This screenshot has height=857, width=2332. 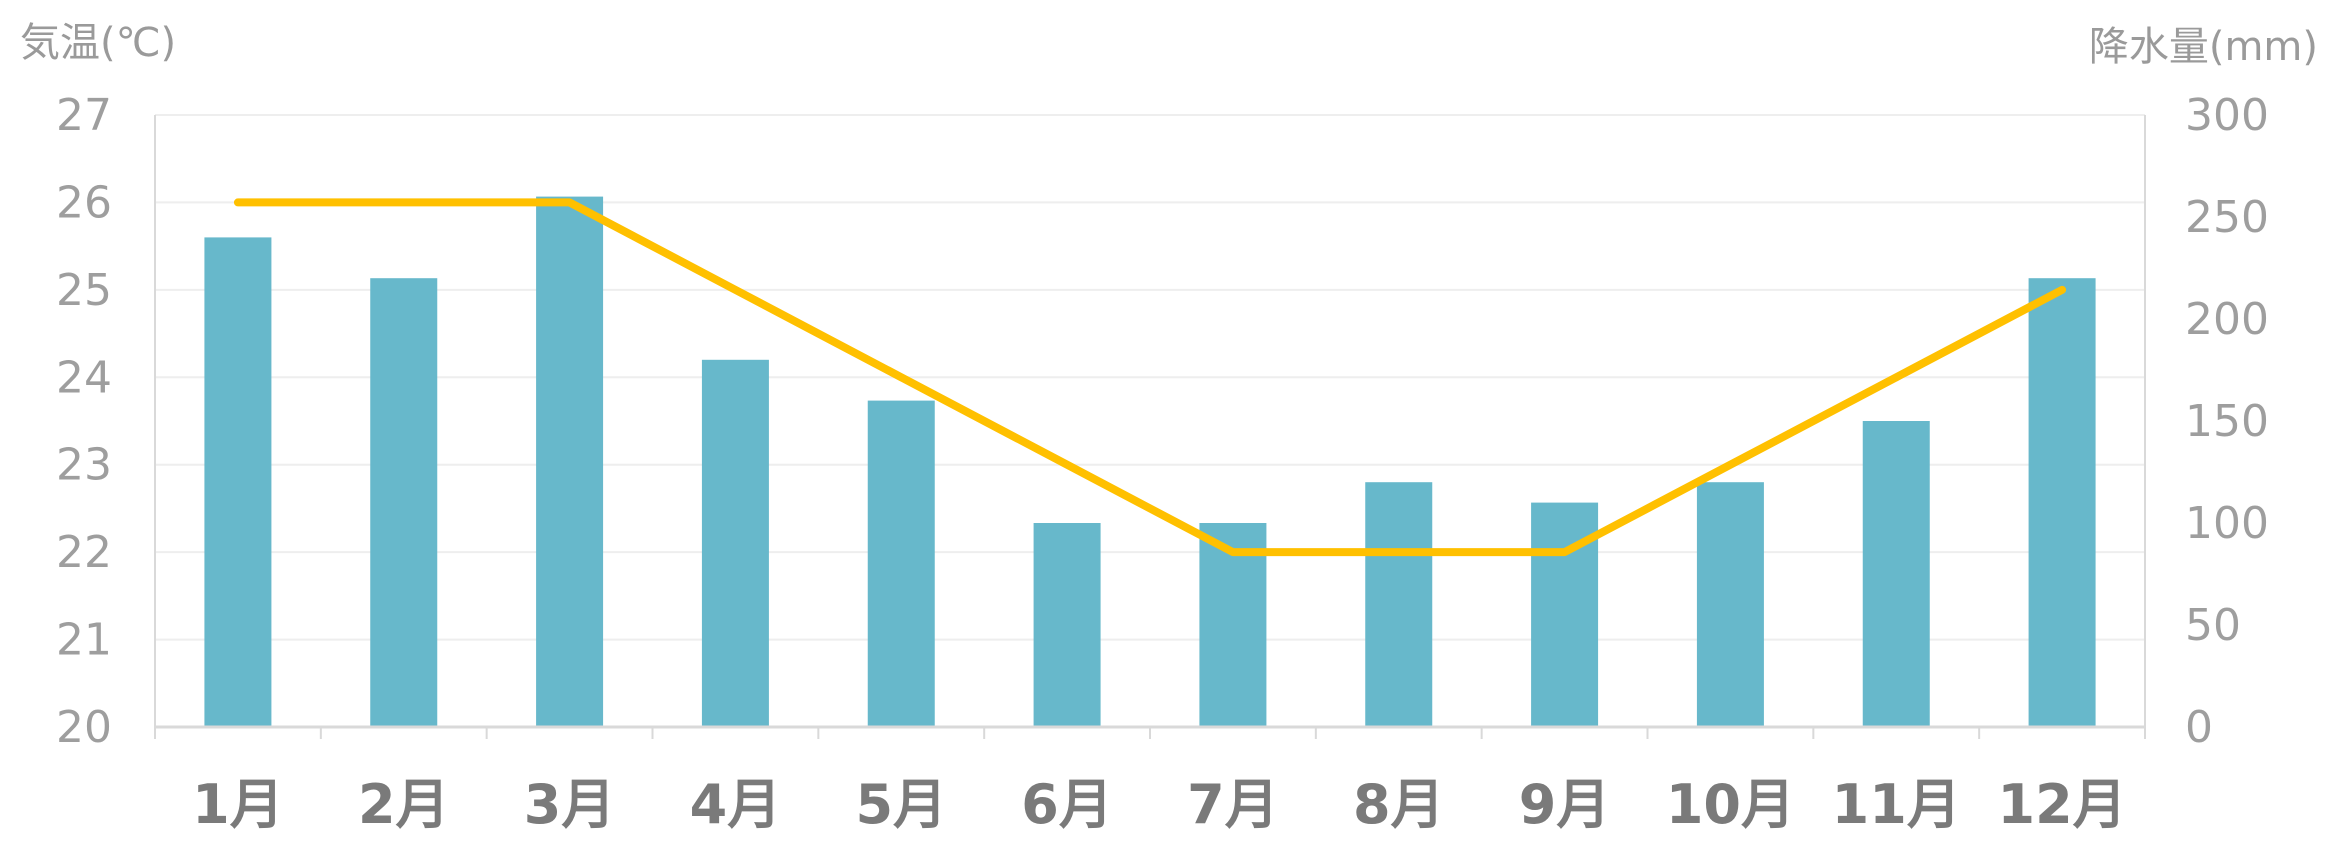 What do you see at coordinates (1233, 804) in the screenshot?
I see `x-tick-label: 7月` at bounding box center [1233, 804].